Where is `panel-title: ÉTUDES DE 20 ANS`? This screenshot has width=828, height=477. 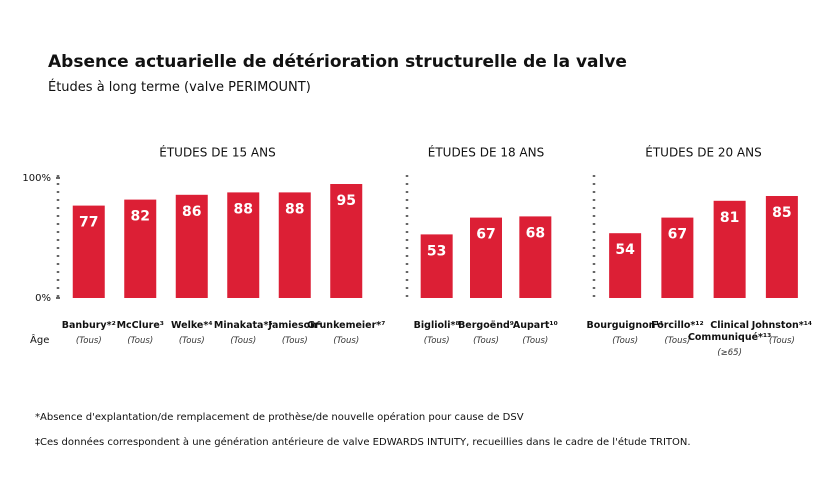
panel-title: ÉTUDES DE 20 ANS is located at coordinates (703, 152).